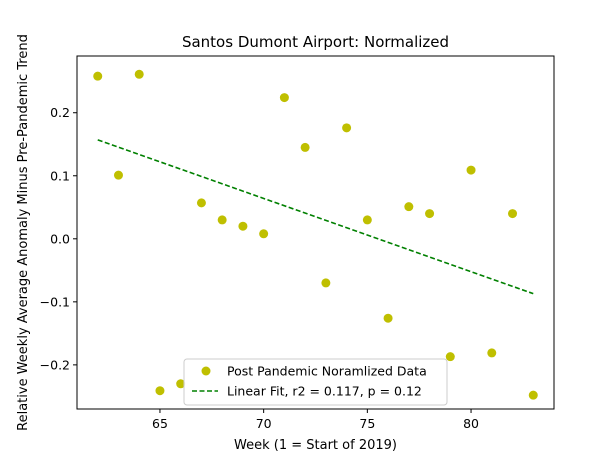 The image size is (615, 461). Describe the element at coordinates (315, 445) in the screenshot. I see `x-axis-label: Week (1 = Start of 2019)` at that location.